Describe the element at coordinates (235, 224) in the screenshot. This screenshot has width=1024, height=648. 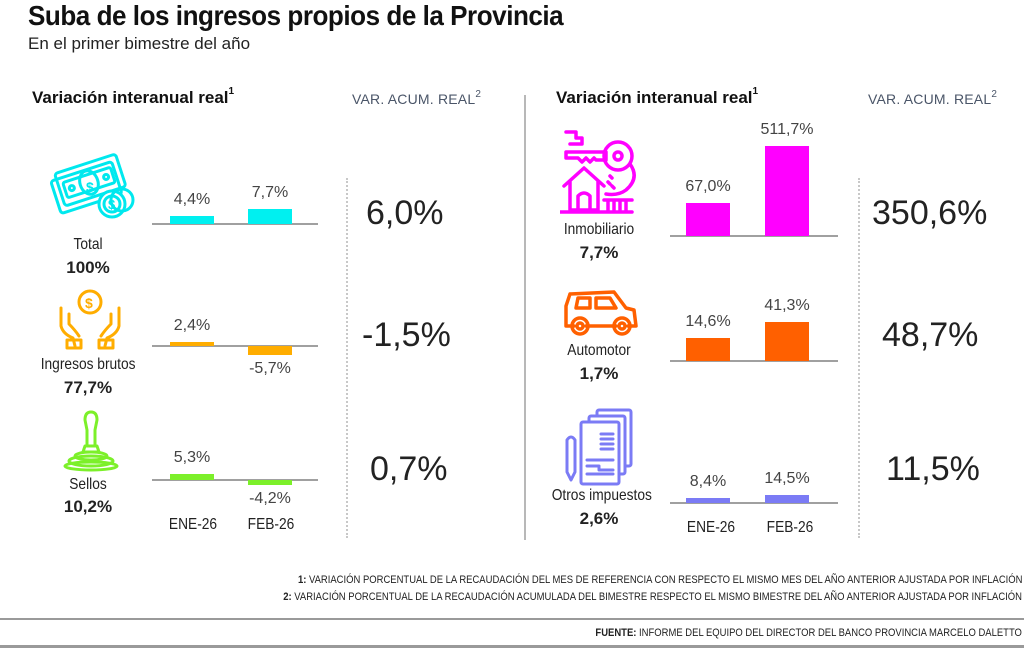
I see `baseline-total` at that location.